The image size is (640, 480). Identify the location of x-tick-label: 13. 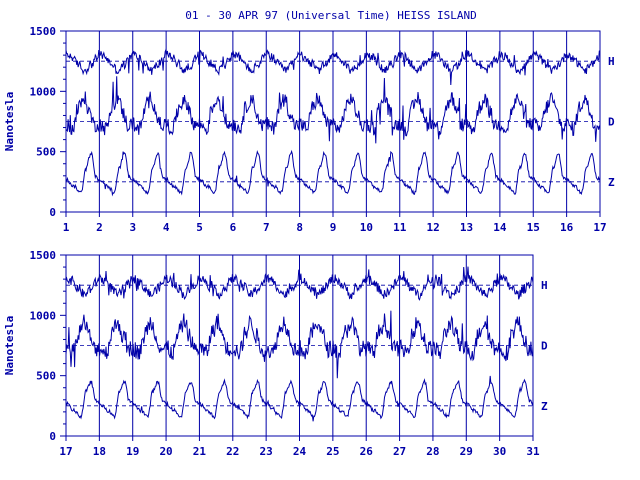
(466, 227).